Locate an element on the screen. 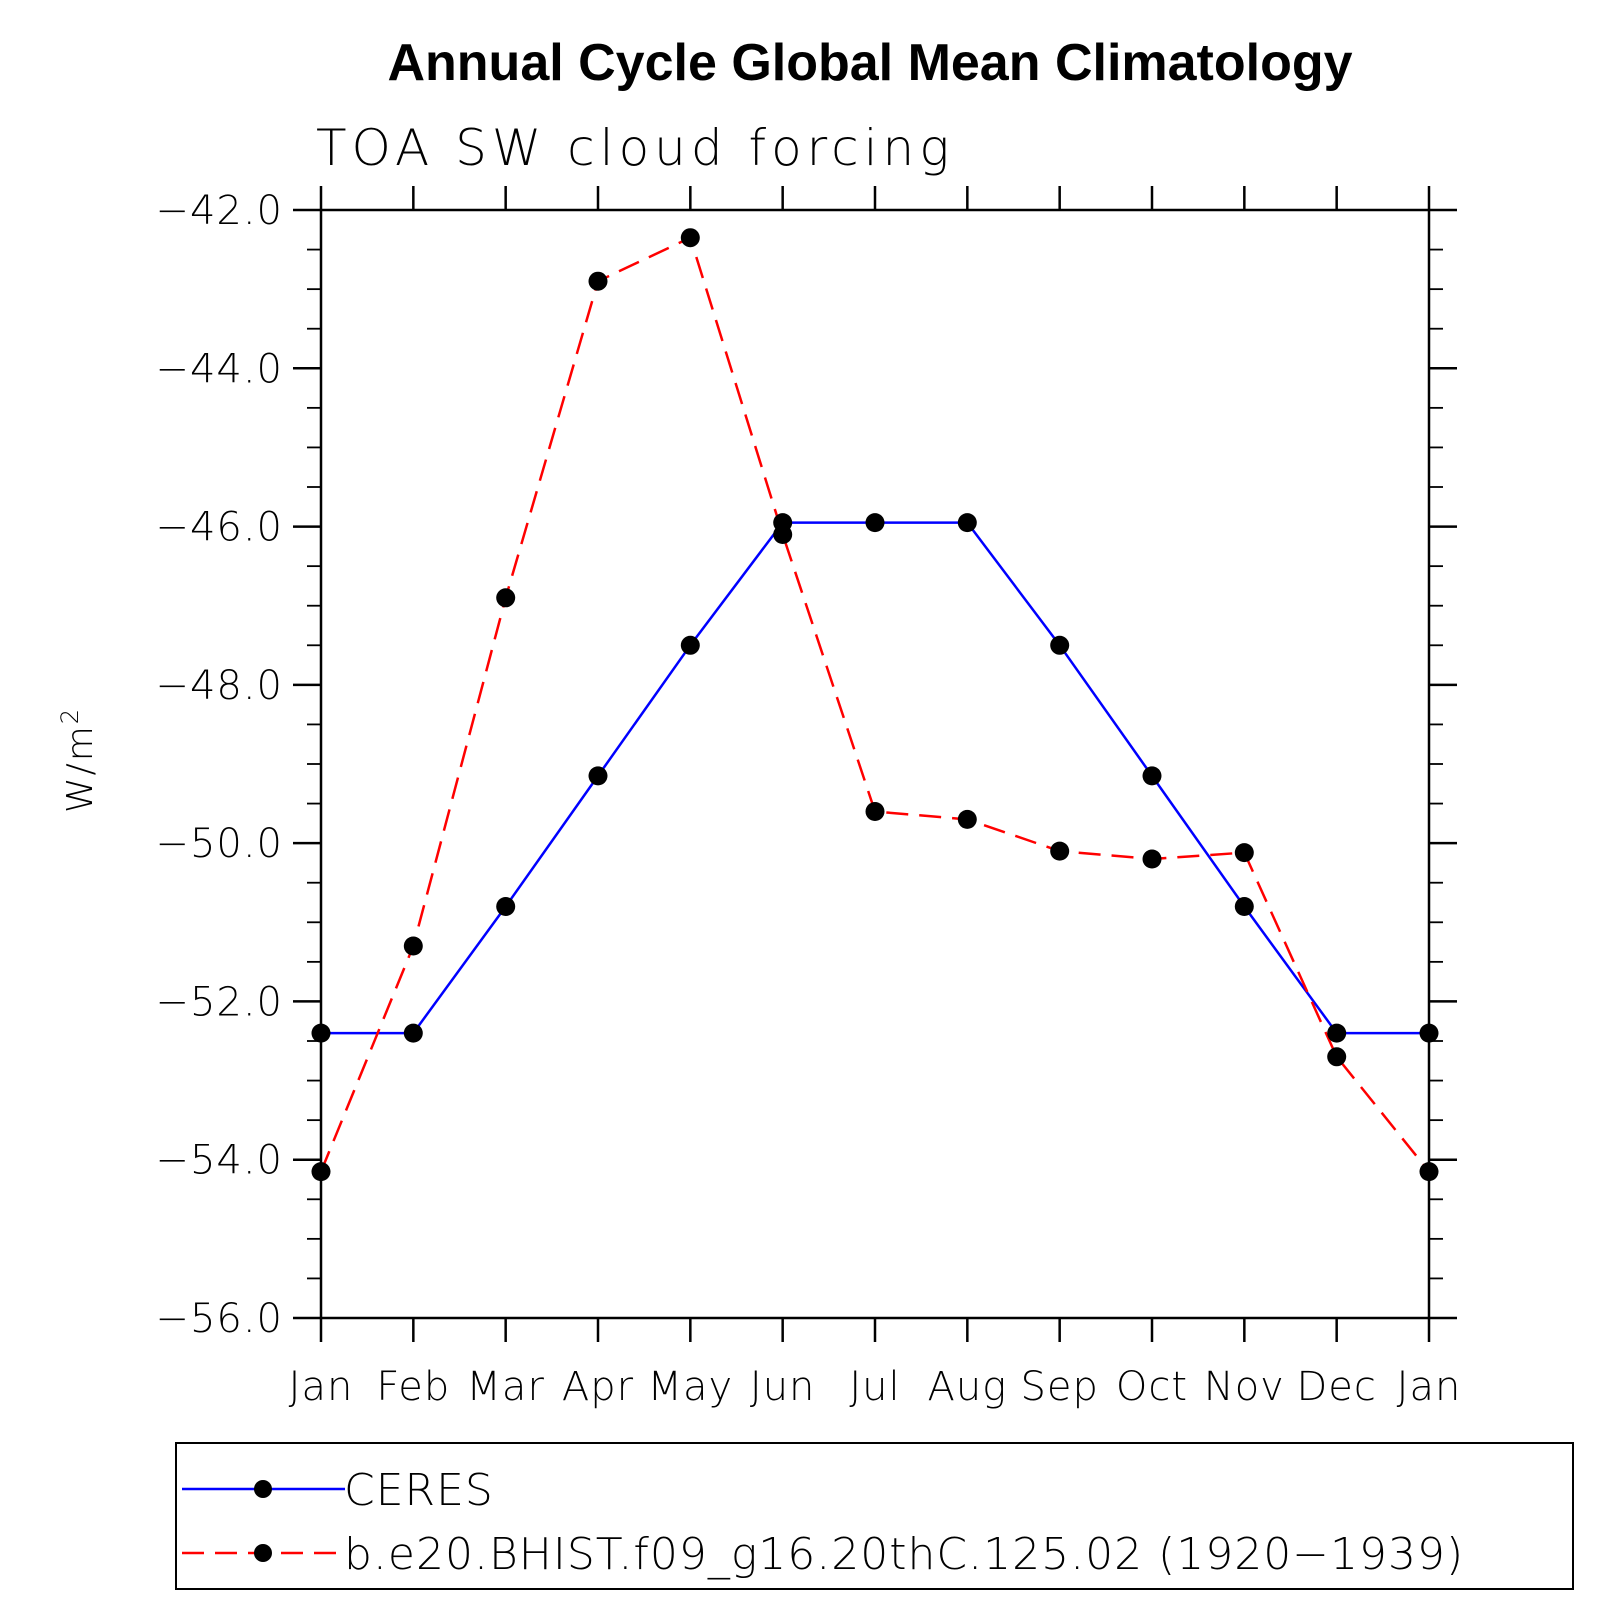  x-tick-label: May is located at coordinates (690, 1387).